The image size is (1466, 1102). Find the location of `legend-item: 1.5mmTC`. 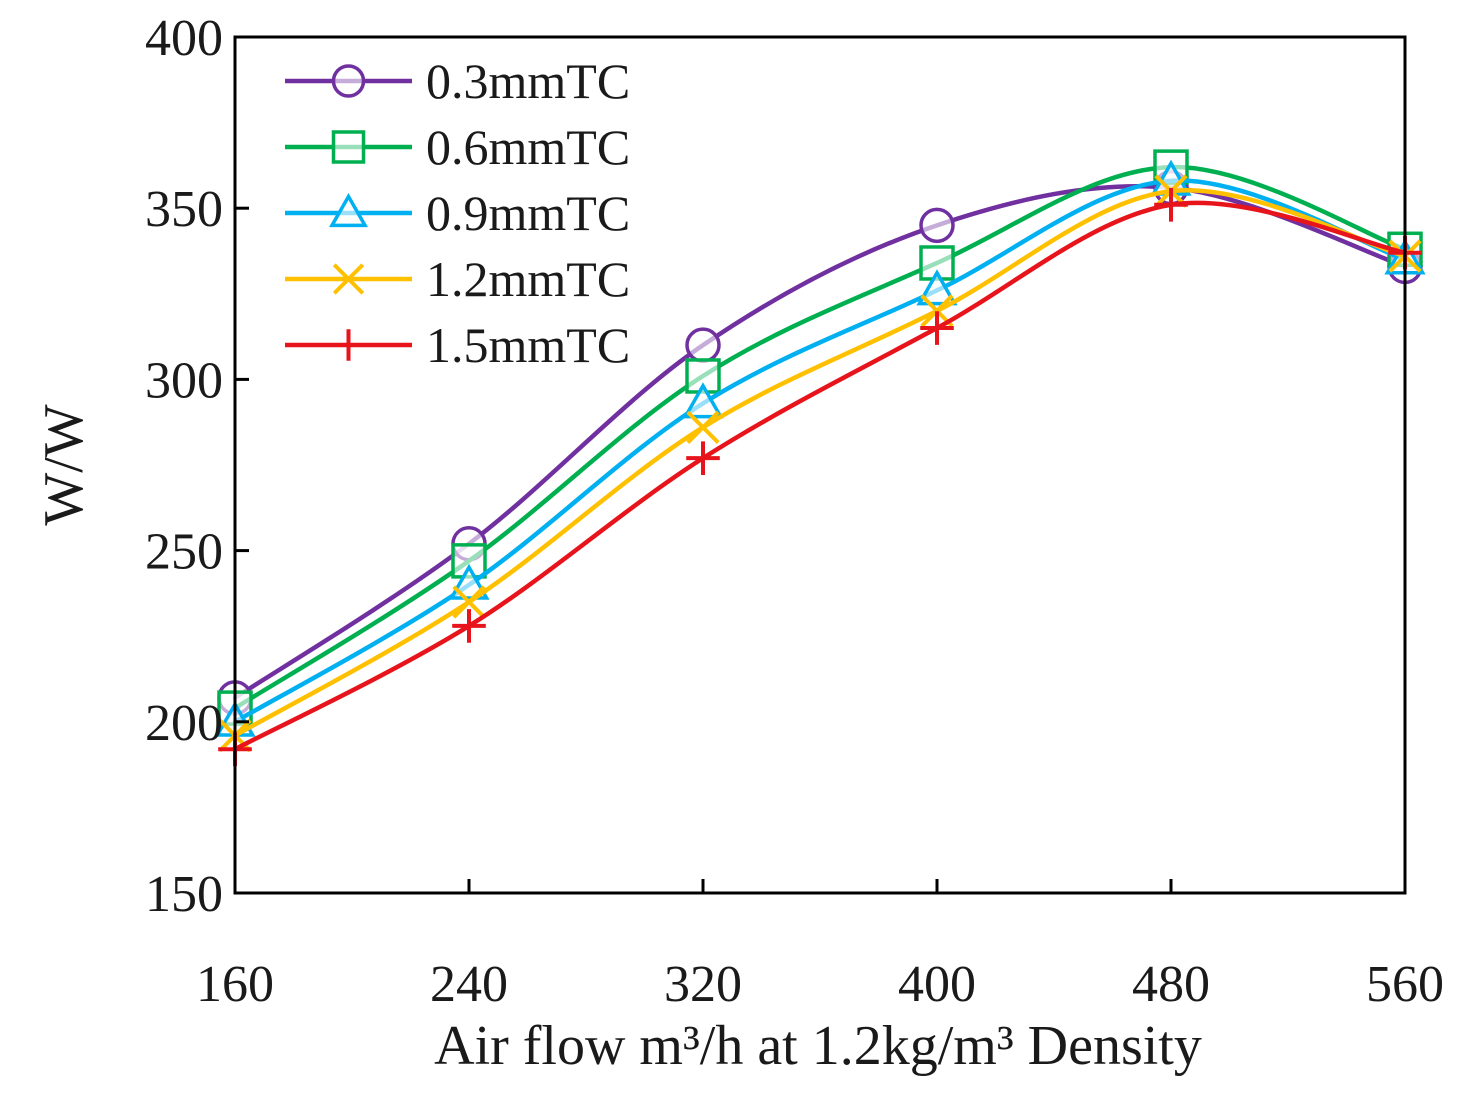

legend-item: 1.5mmTC is located at coordinates (457, 345).